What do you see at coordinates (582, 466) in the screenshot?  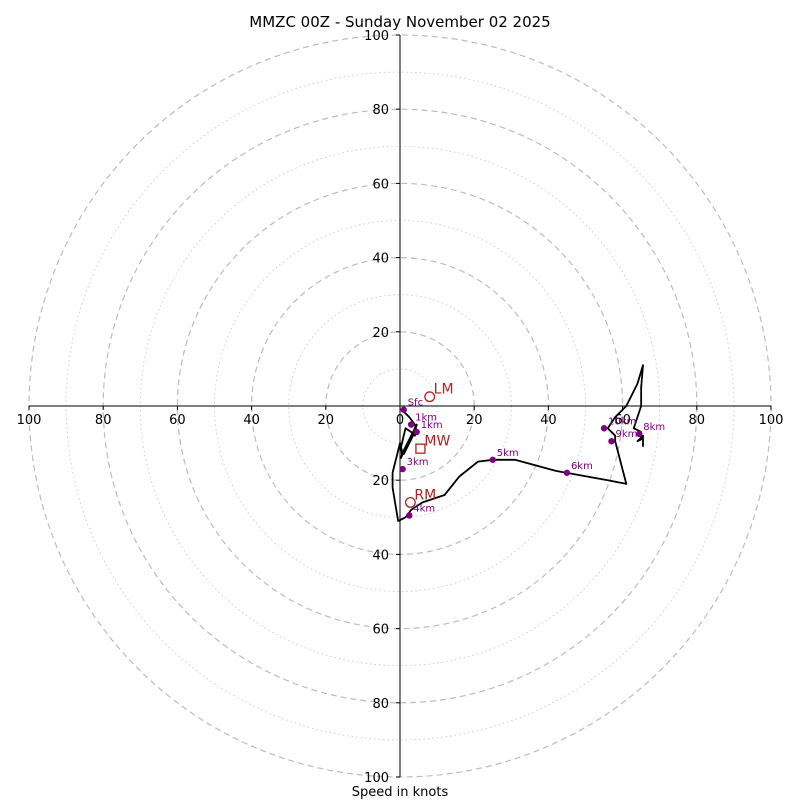 I see `altitude-label: 6km` at bounding box center [582, 466].